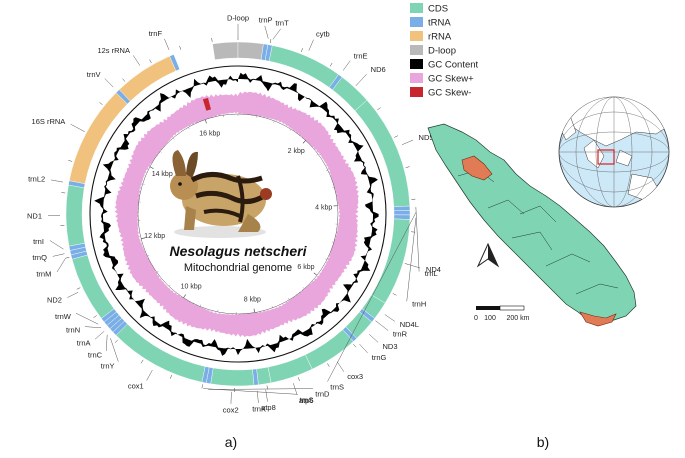 Image resolution: width=685 pixels, height=458 pixels. Describe the element at coordinates (39, 257) in the screenshot. I see `gene-label: trnQ` at that location.